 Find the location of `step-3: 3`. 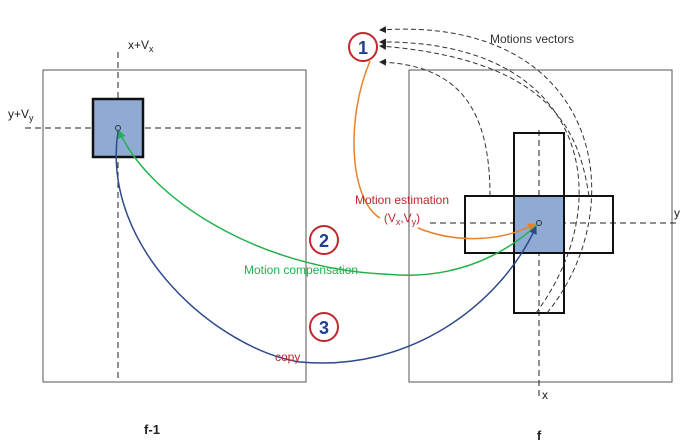

step-3: 3 is located at coordinates (324, 327).